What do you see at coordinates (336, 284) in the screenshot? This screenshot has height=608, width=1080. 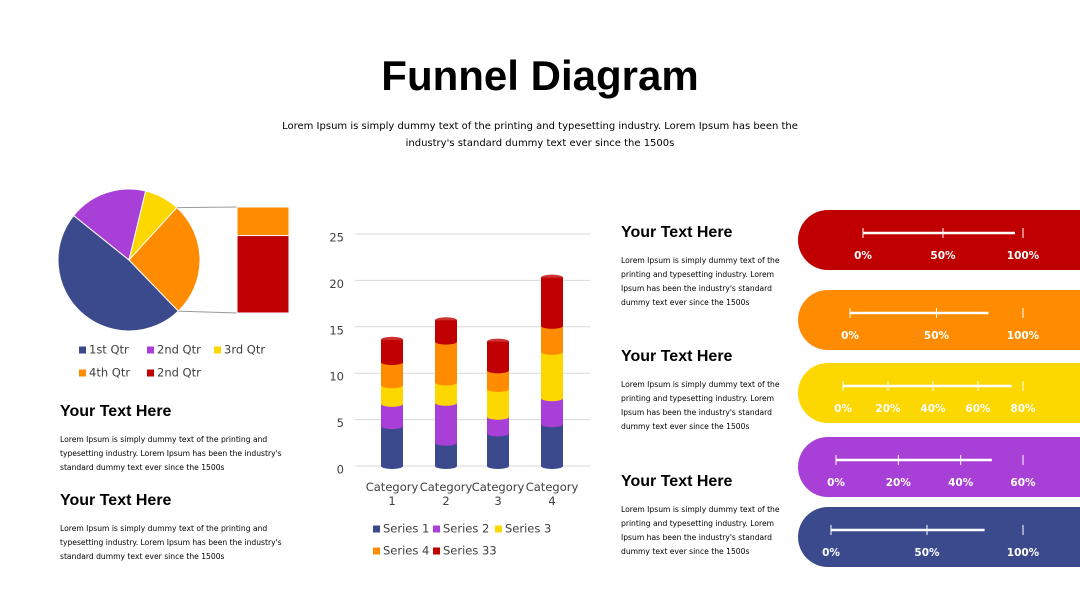 I see `y-tick-label: 20` at bounding box center [336, 284].